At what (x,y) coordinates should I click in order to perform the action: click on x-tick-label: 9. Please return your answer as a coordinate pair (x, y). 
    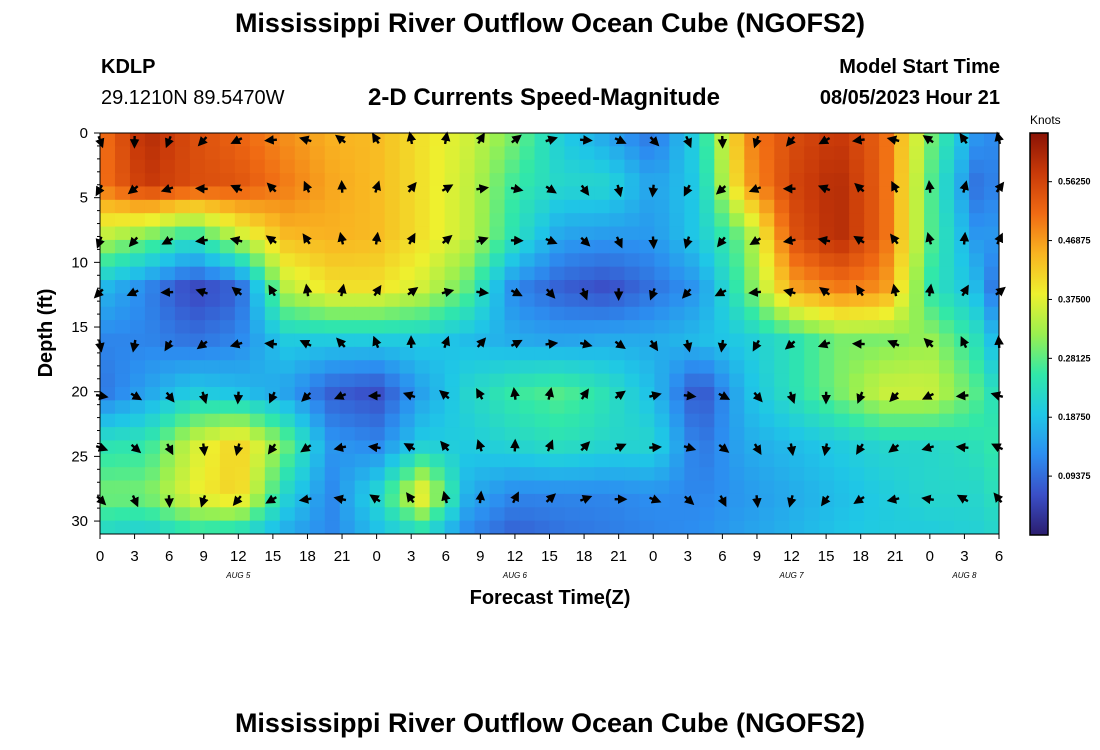
    Looking at the image, I should click on (204, 556).